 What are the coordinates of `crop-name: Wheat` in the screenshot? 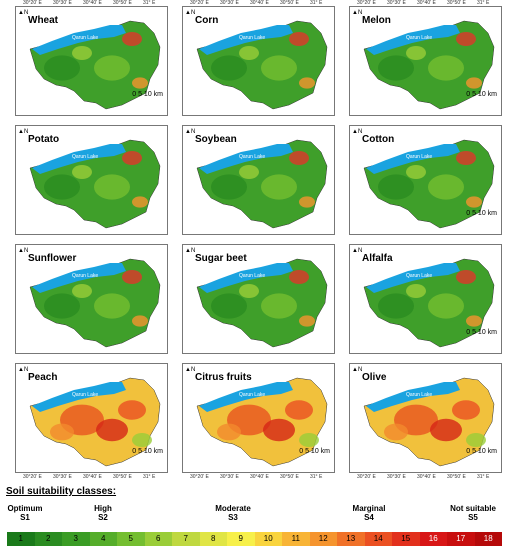 It's located at (43, 20).